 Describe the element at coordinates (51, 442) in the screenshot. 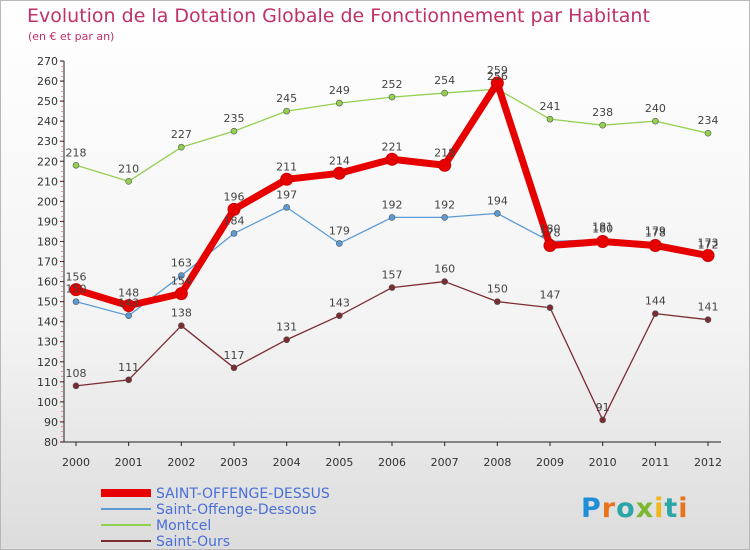

I see `y-tick-label: 80` at that location.